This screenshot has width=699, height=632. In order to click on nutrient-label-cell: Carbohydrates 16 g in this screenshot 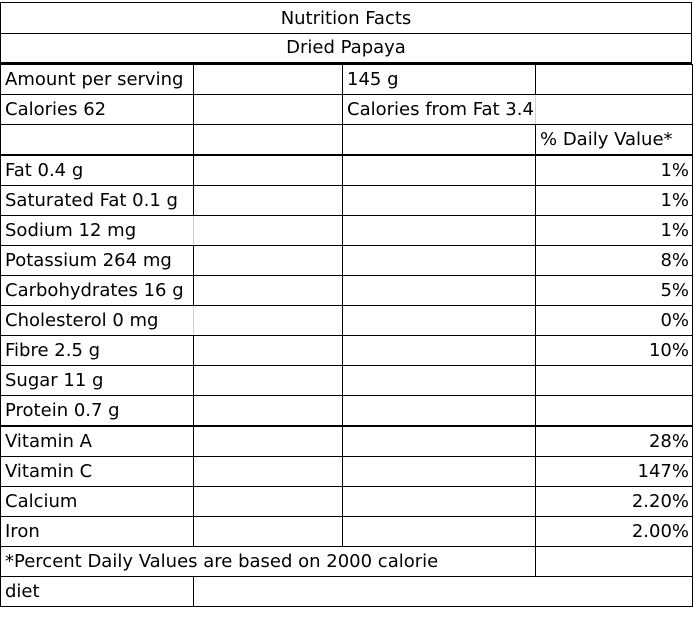, I will do `click(97, 290)`.